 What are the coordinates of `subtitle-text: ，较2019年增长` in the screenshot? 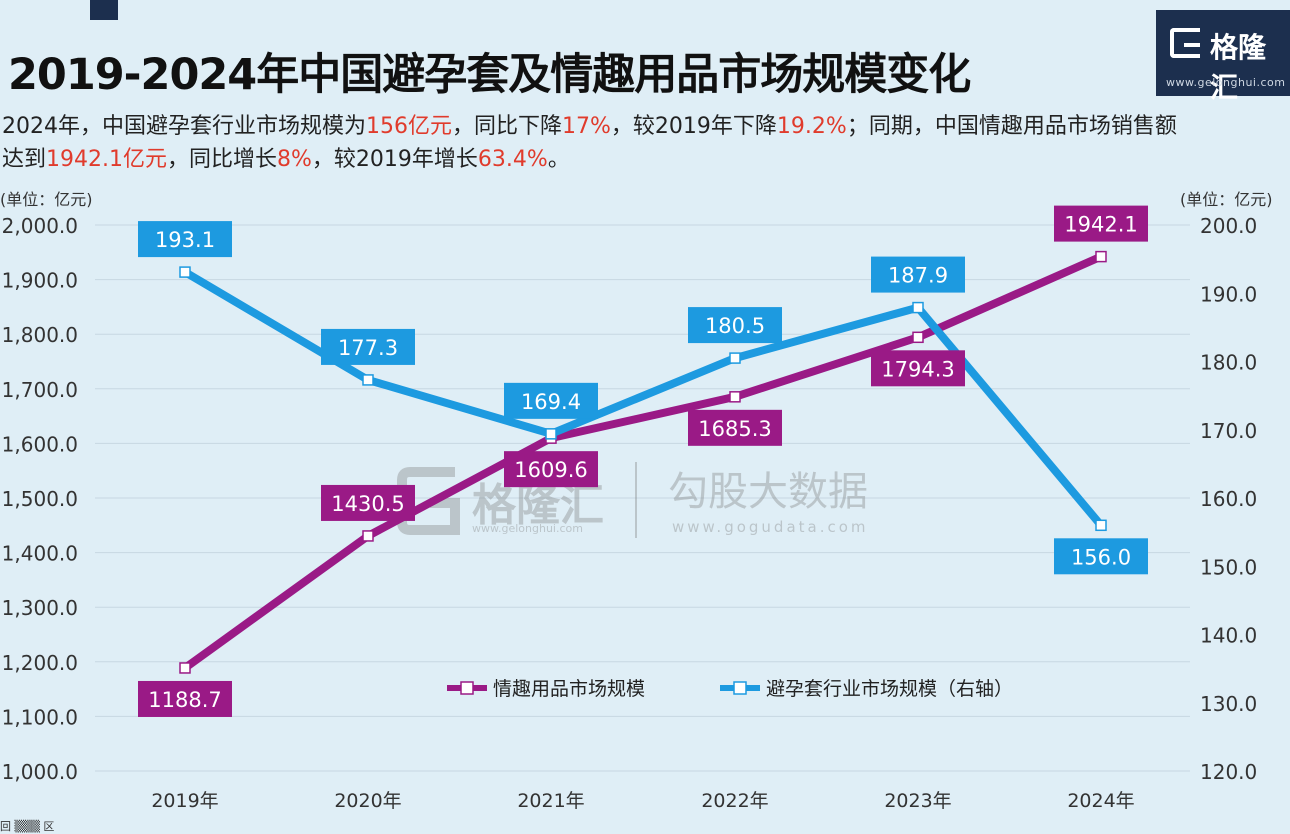 It's located at (394, 159).